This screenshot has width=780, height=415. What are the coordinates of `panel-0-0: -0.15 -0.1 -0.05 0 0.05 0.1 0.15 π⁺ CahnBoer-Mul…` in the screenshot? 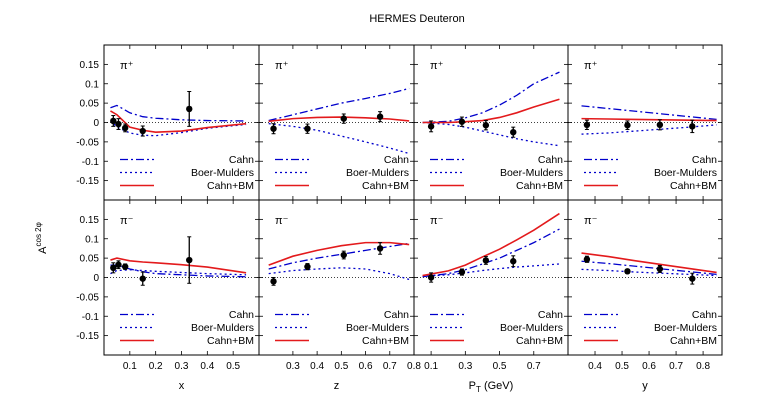 It's located at (168, 122).